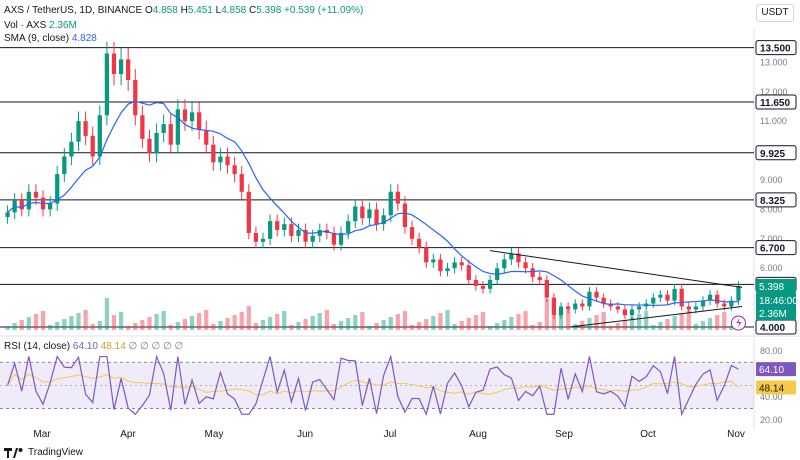 Image resolution: width=800 pixels, height=460 pixels. Describe the element at coordinates (184, 10) in the screenshot. I see `high-label: H` at that location.